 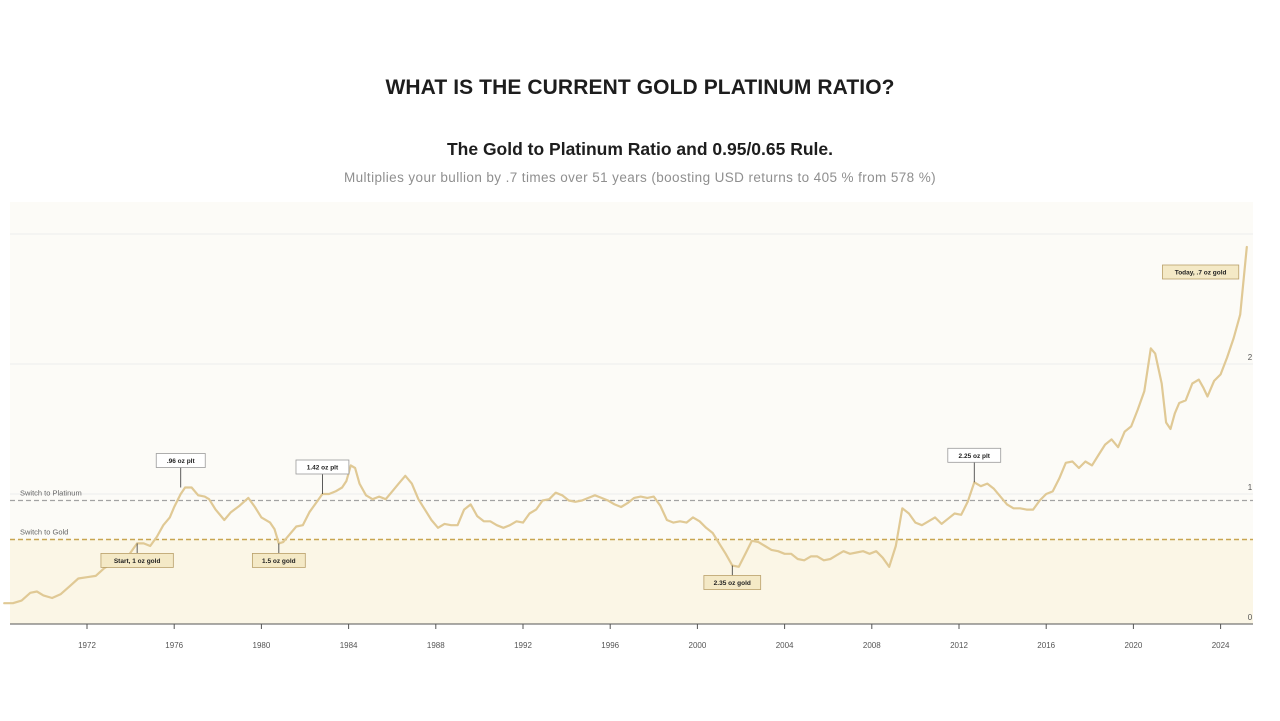 I want to click on annotation-label: .96 oz plt, so click(x=181, y=461).